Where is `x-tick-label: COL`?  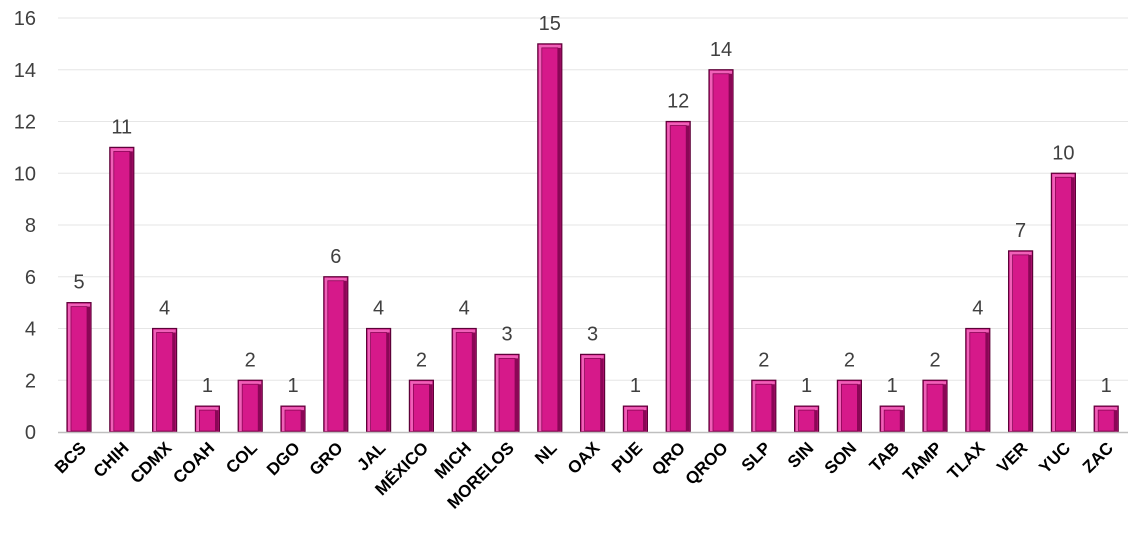
x-tick-label: COL is located at coordinates (241, 457).